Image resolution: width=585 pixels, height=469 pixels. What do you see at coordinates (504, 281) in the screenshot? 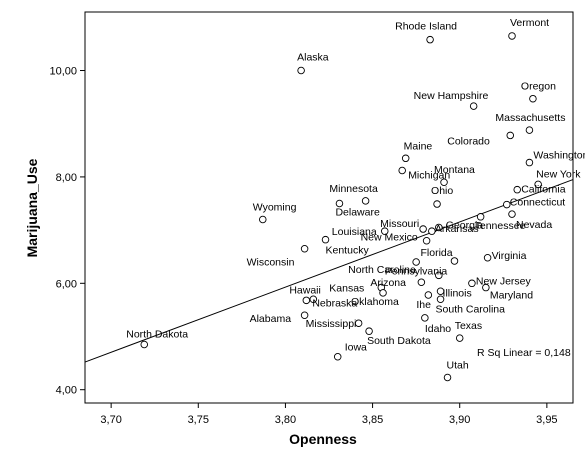
I see `point-label: New Jersey` at bounding box center [504, 281].